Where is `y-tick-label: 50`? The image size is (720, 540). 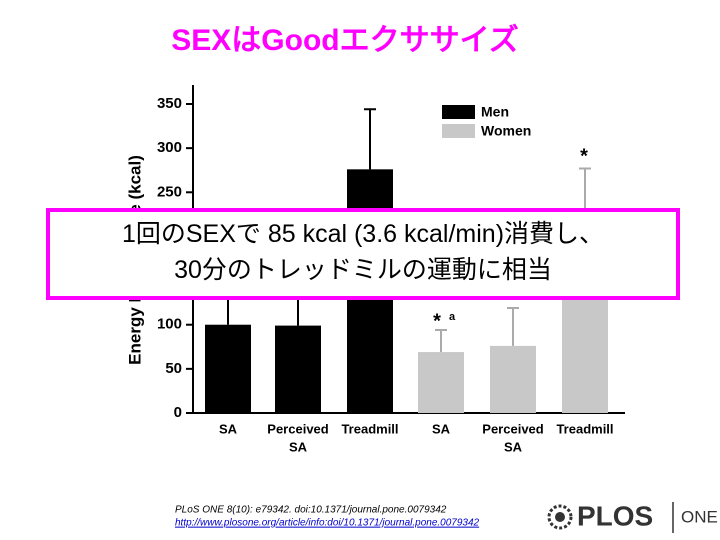
y-tick-label: 50 is located at coordinates (173, 368).